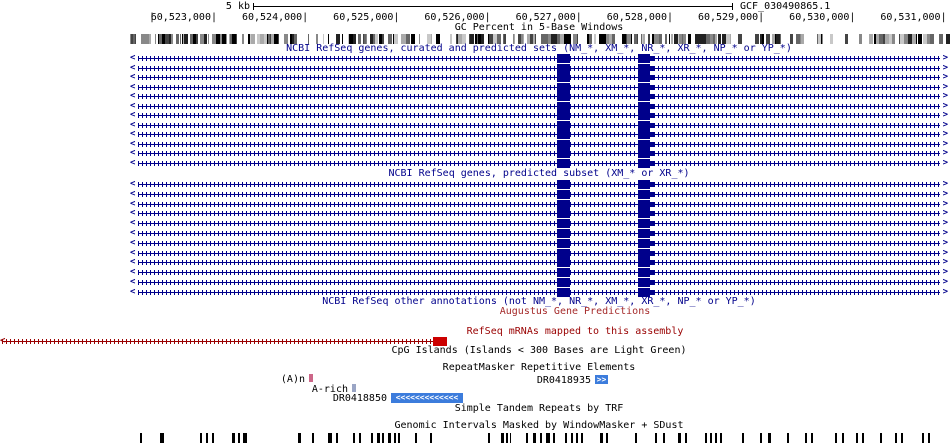 The width and height of the screenshot is (950, 443). Describe the element at coordinates (427, 398) in the screenshot. I see `repeat-item-box: <<<<<<<<<<<<<` at that location.